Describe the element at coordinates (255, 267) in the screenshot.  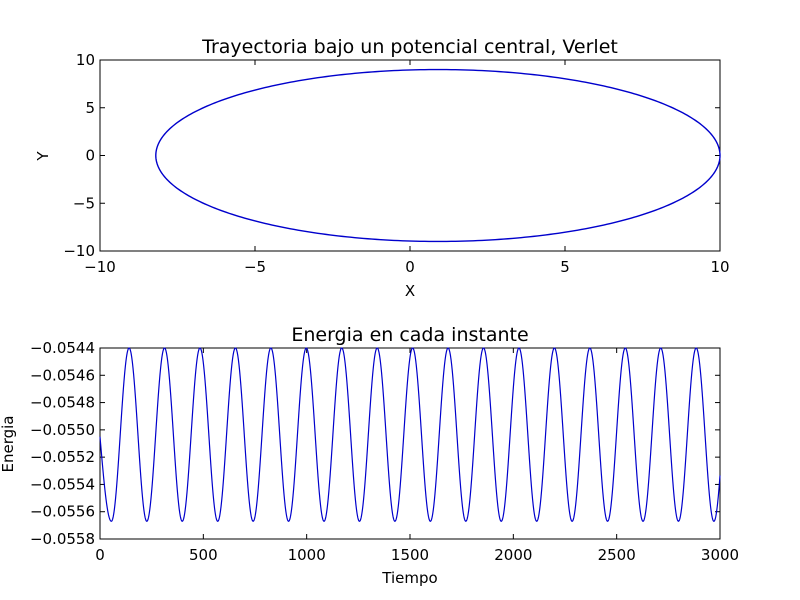
I see `x-tick-label: −5` at that location.